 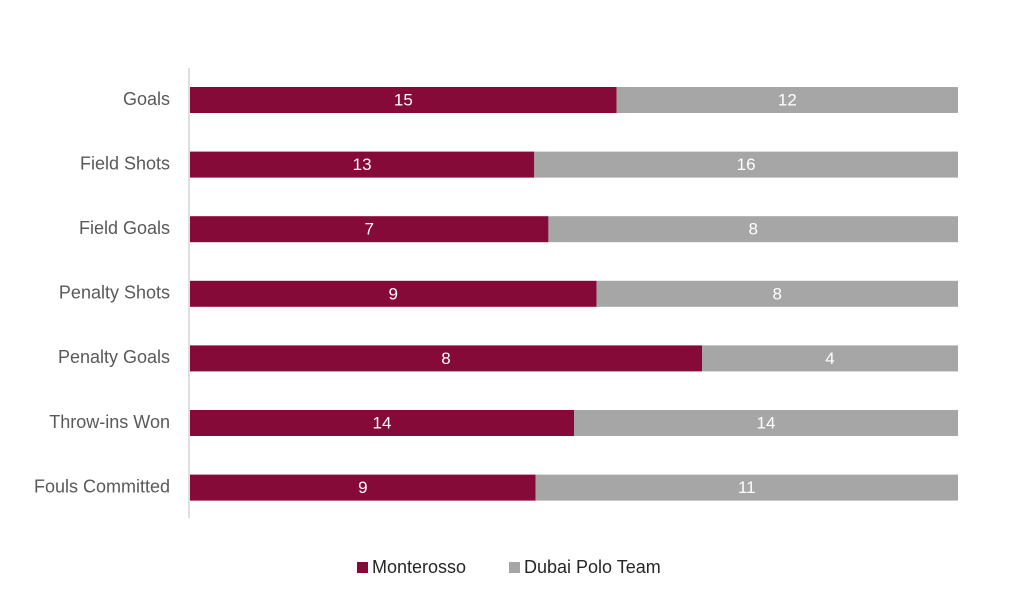 I want to click on category-label: Fouls Committed, so click(x=102, y=486).